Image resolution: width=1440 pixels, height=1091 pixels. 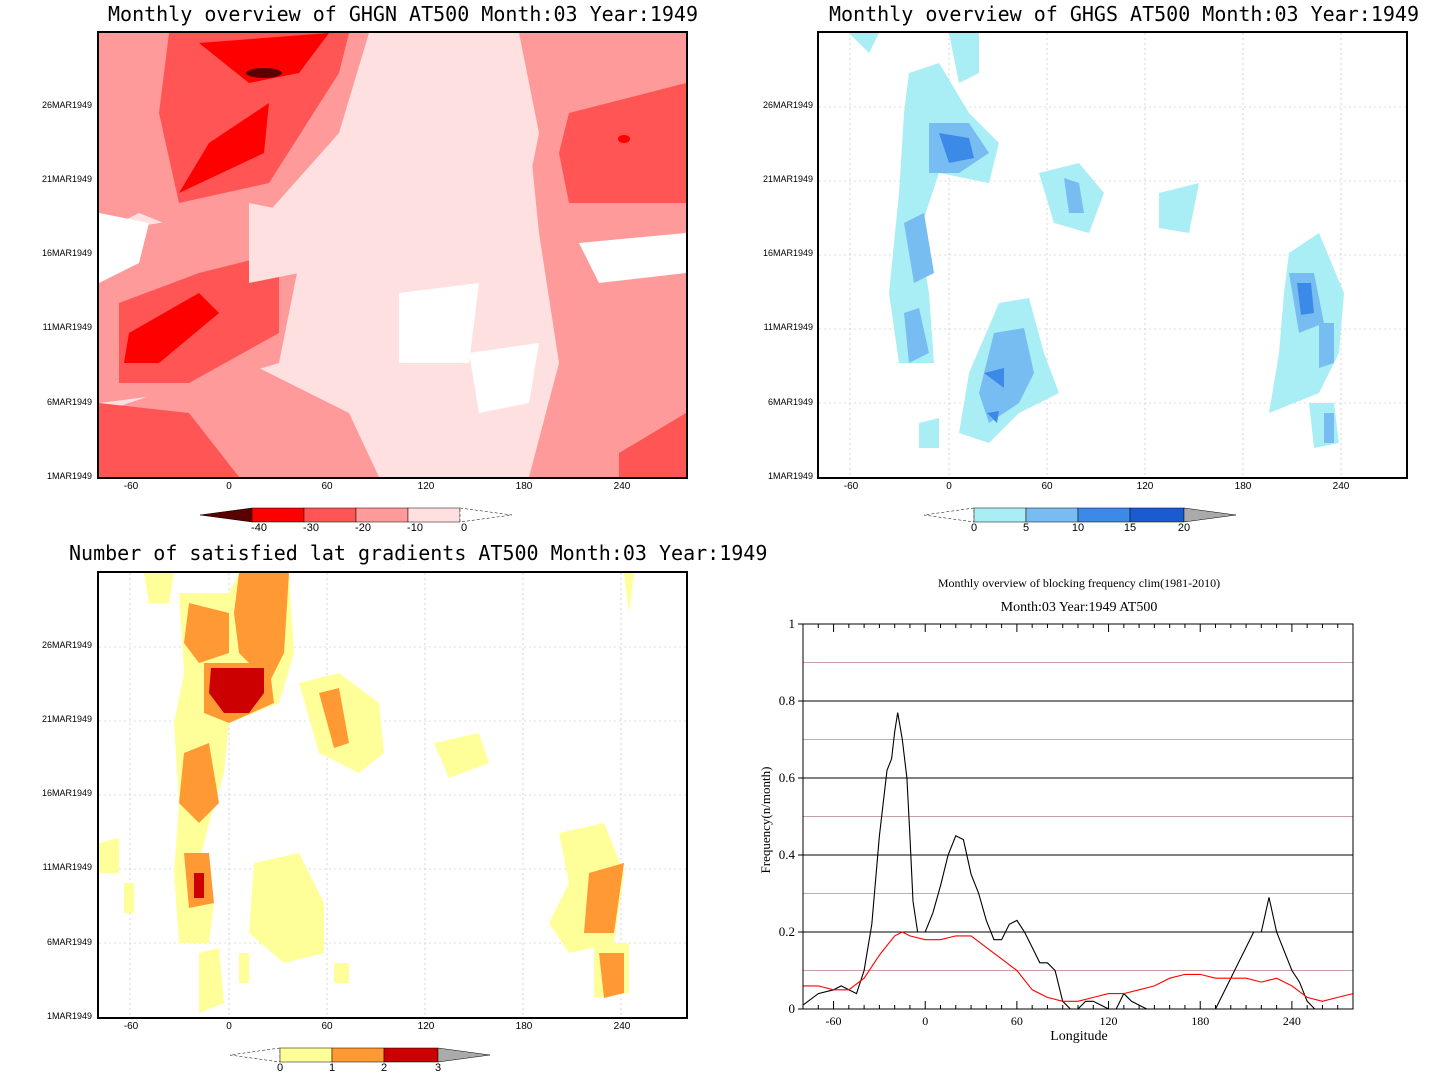 I want to click on series-line-black, so click(x=1077, y=861).